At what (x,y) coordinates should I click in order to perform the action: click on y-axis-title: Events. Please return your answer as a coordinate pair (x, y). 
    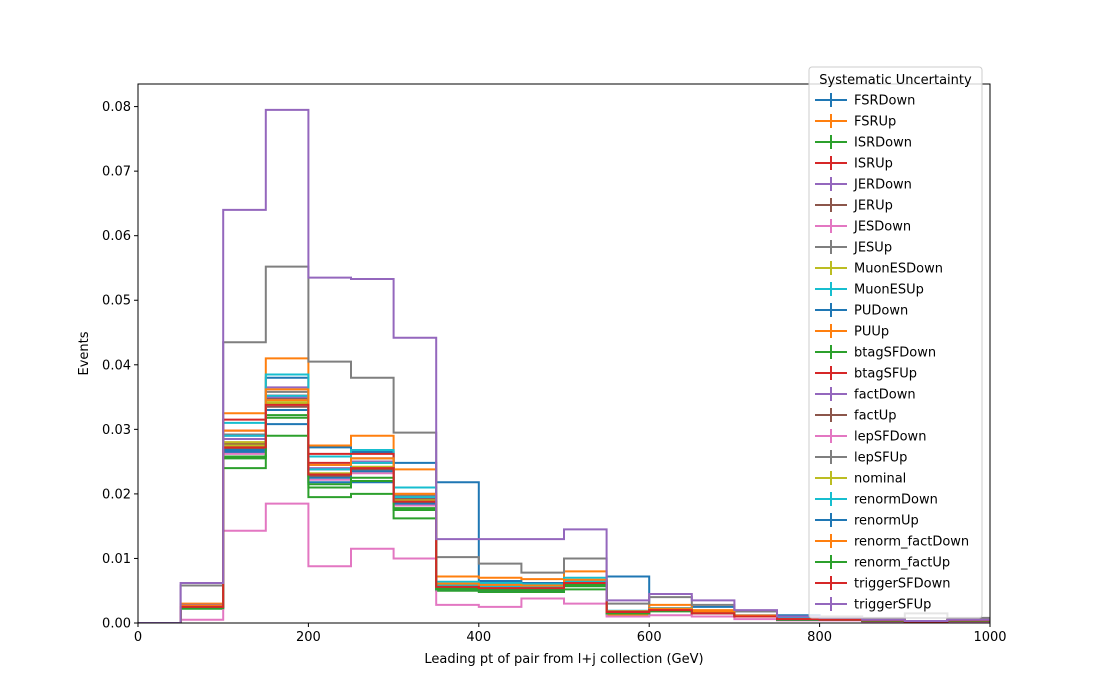
    Looking at the image, I should click on (84, 353).